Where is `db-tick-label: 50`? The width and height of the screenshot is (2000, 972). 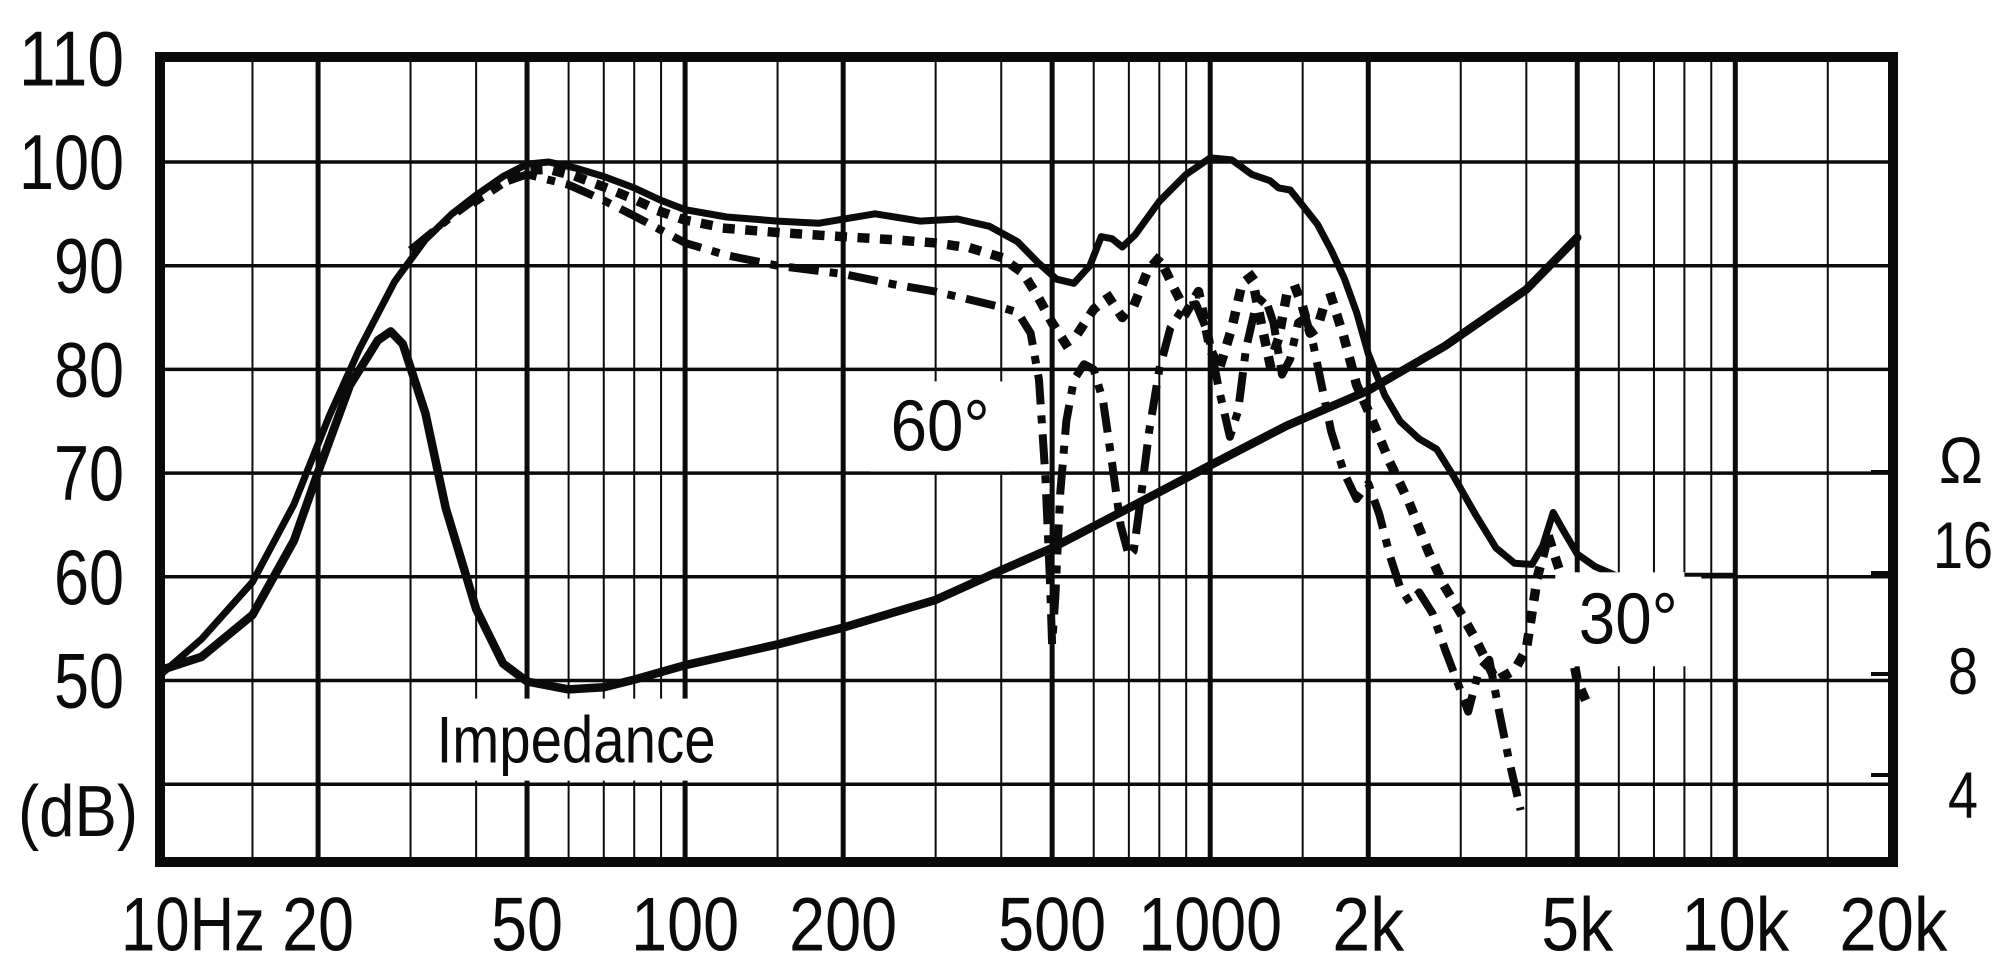
db-tick-label: 50 is located at coordinates (89, 681).